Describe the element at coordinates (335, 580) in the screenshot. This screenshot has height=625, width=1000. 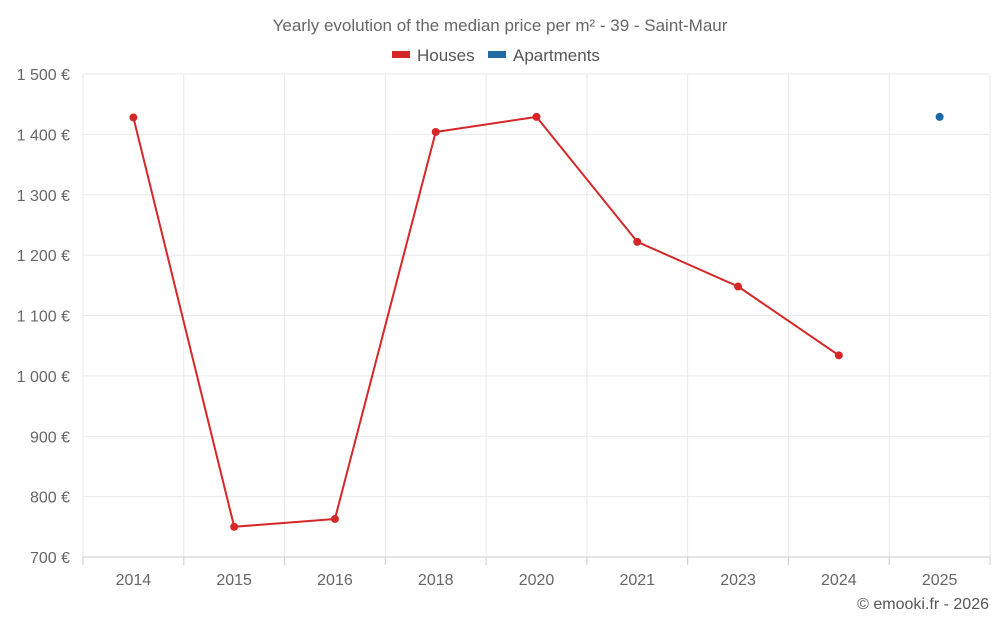
I see `x-tick-label: 2016` at that location.